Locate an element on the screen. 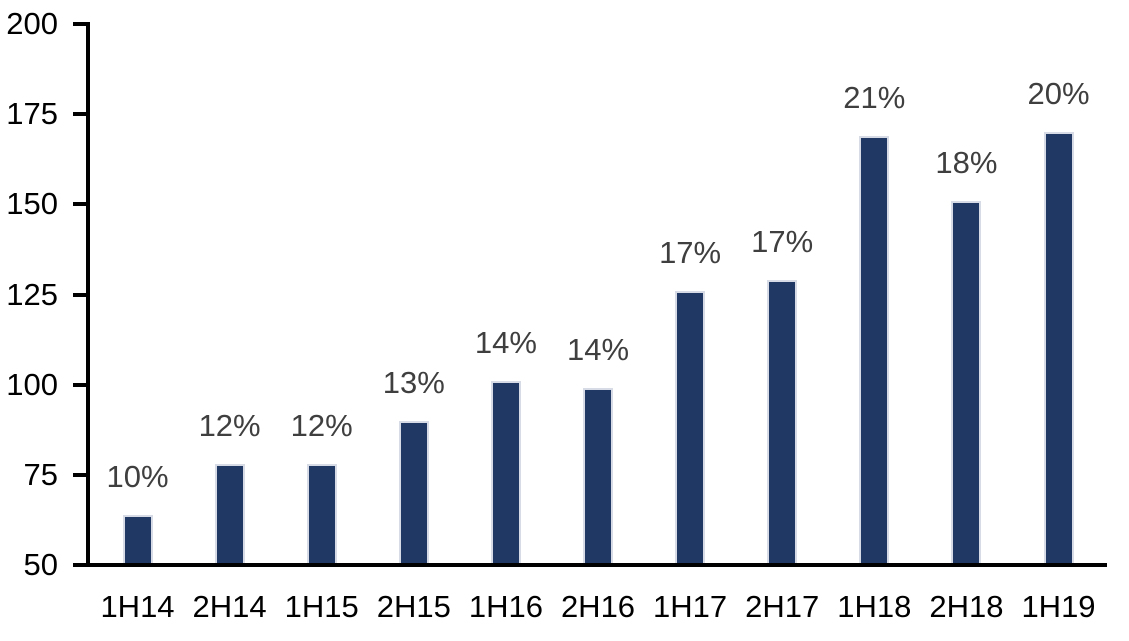  bar-value-label: 21% is located at coordinates (874, 97).